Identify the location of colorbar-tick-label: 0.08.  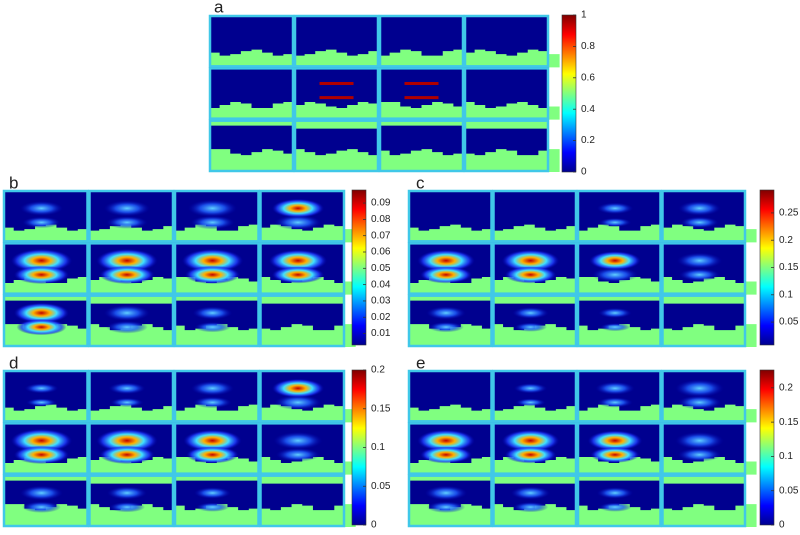
(381, 219).